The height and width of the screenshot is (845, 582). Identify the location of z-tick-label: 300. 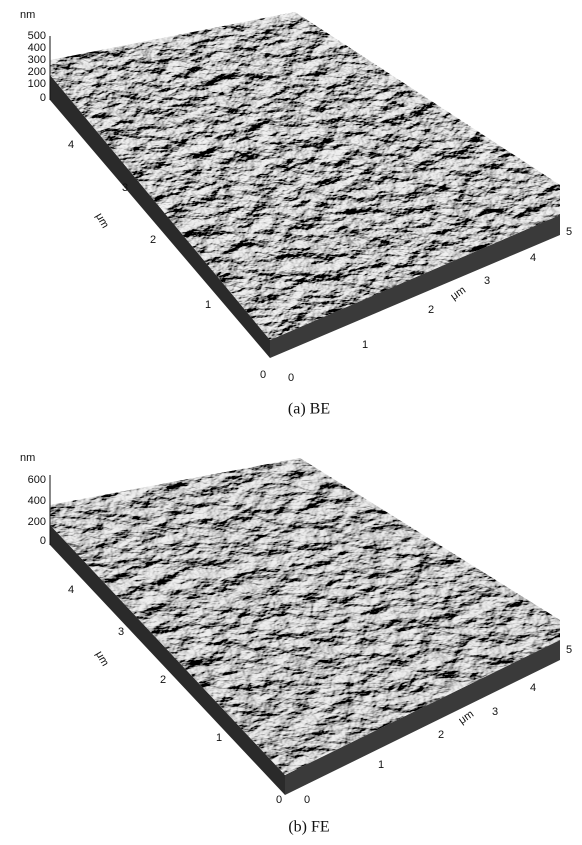
(37, 60).